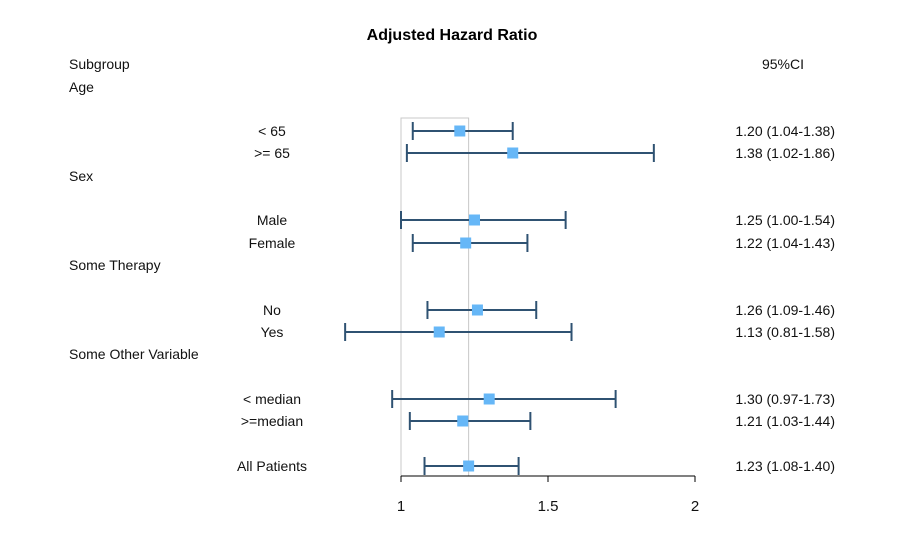  I want to click on group-label: Age, so click(81, 87).